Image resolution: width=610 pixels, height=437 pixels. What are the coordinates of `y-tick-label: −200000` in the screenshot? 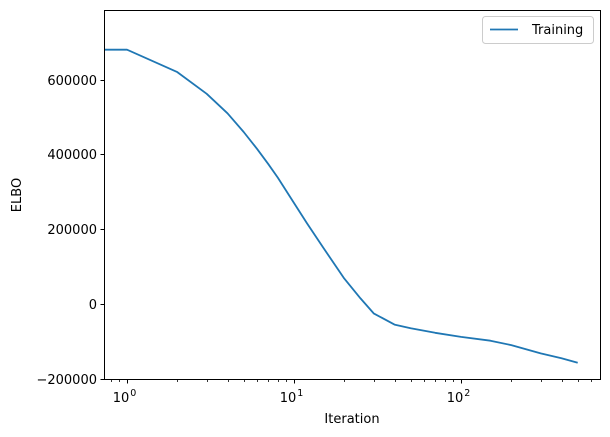 It's located at (66, 380).